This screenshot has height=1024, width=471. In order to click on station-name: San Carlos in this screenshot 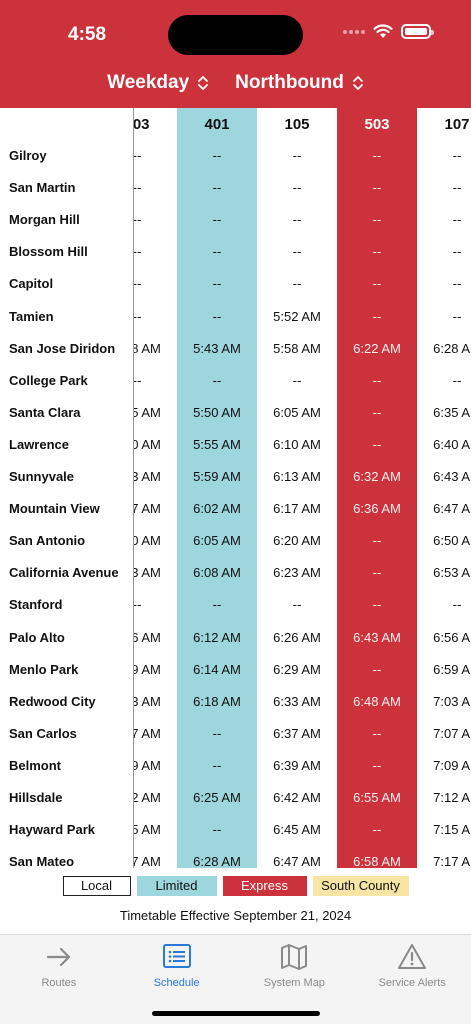, I will do `click(43, 733)`.